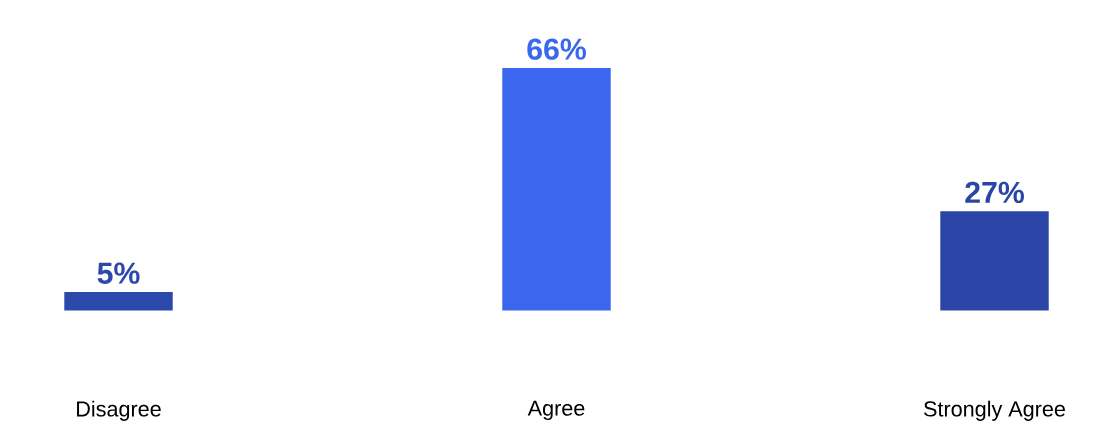 Image resolution: width=1104 pixels, height=424 pixels. I want to click on data-label: 5%, so click(118, 273).